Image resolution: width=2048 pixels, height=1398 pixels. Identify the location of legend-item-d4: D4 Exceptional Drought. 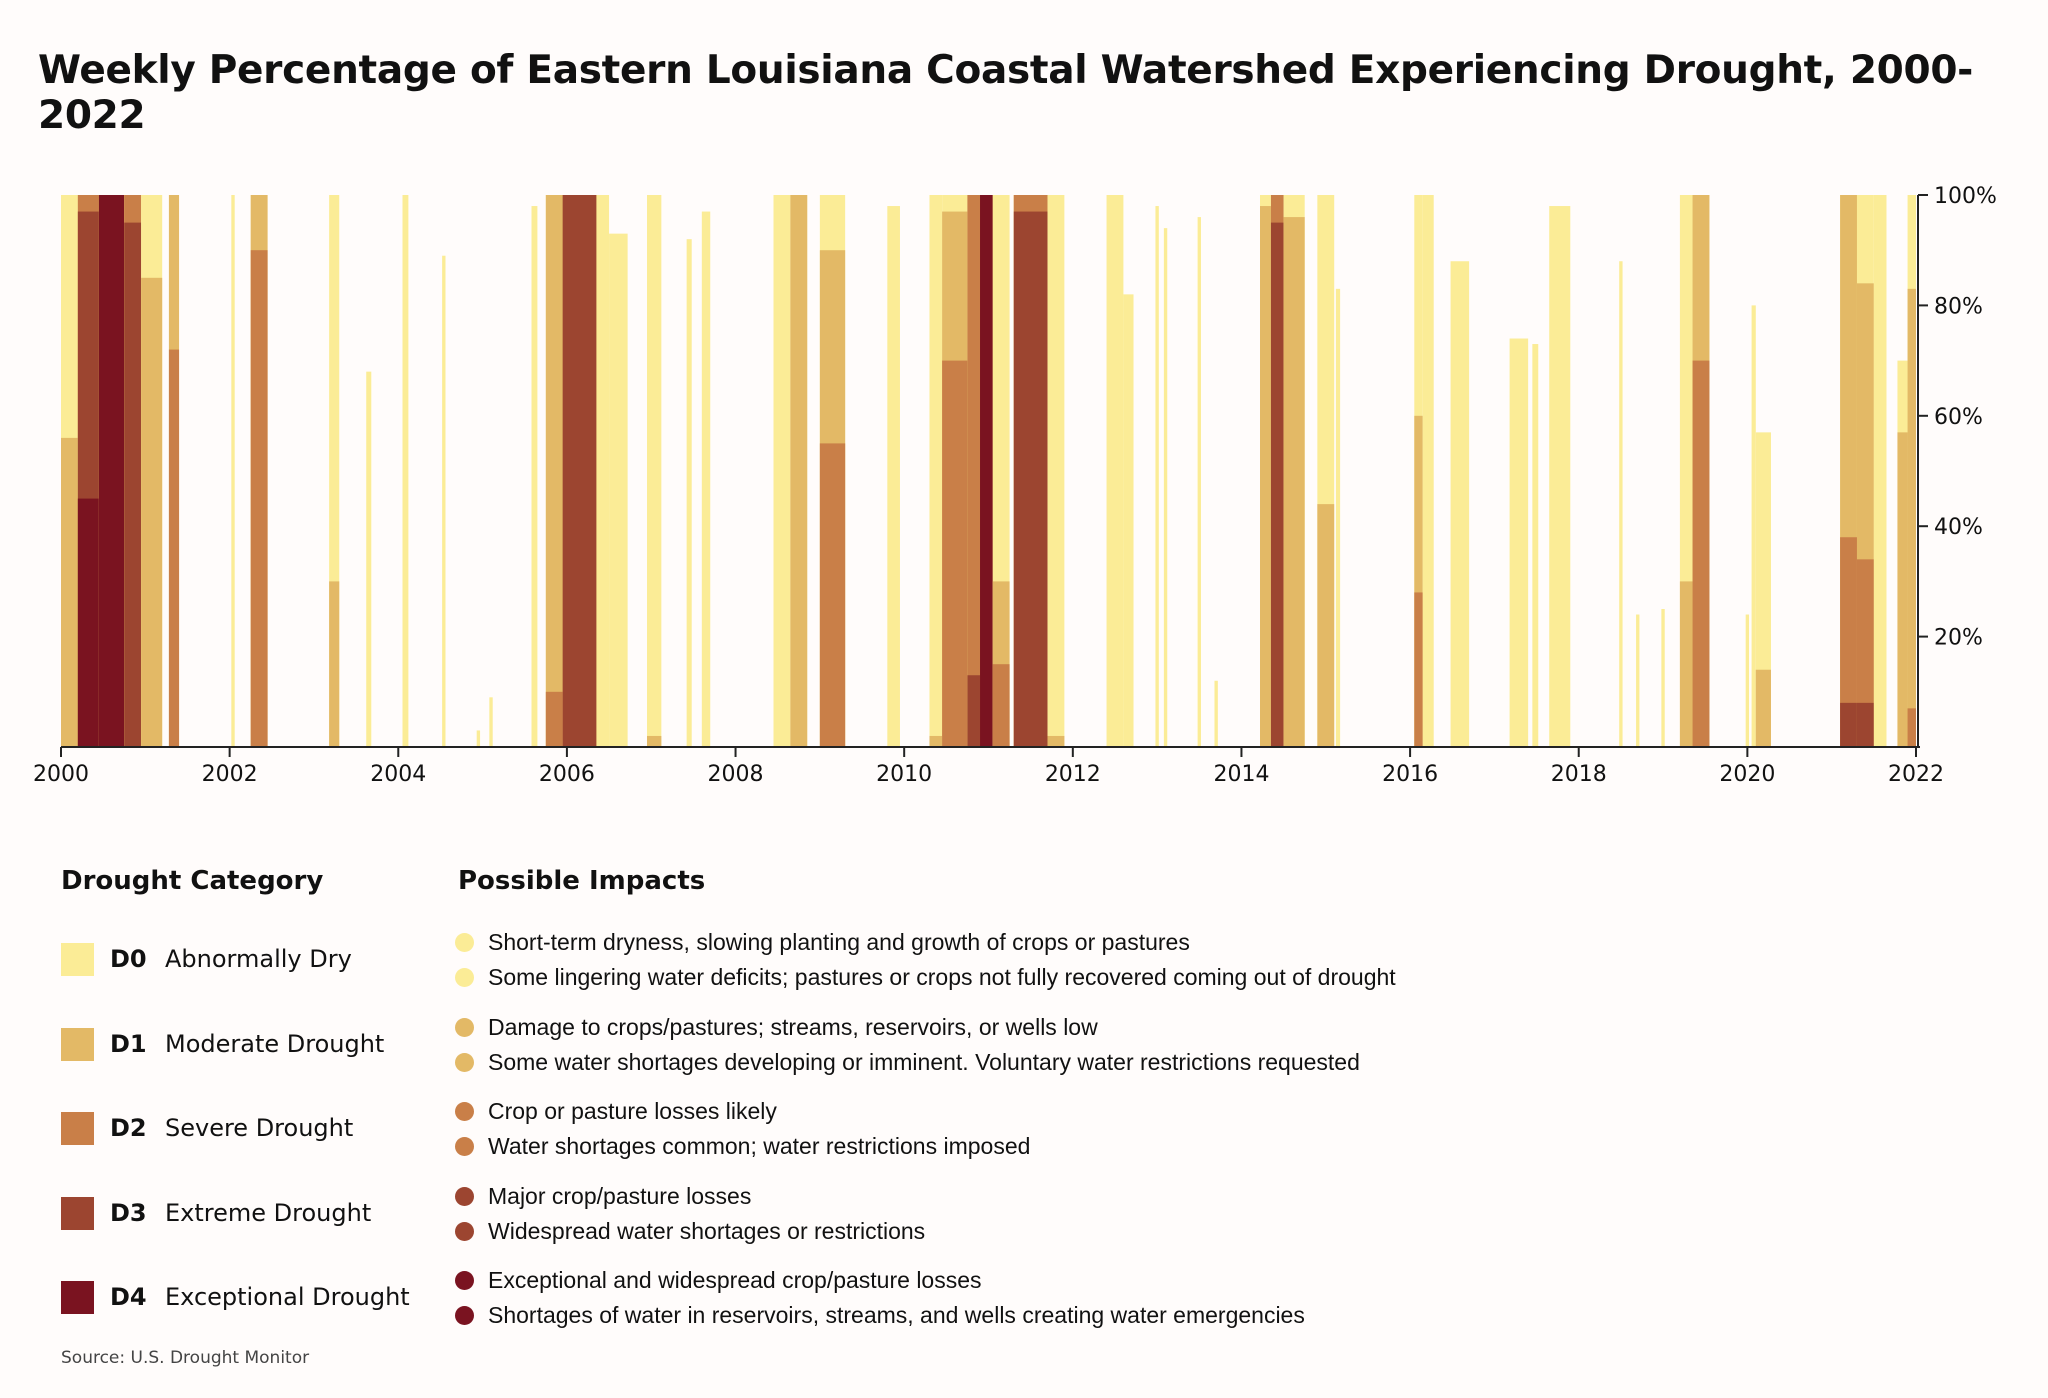
(235, 1297).